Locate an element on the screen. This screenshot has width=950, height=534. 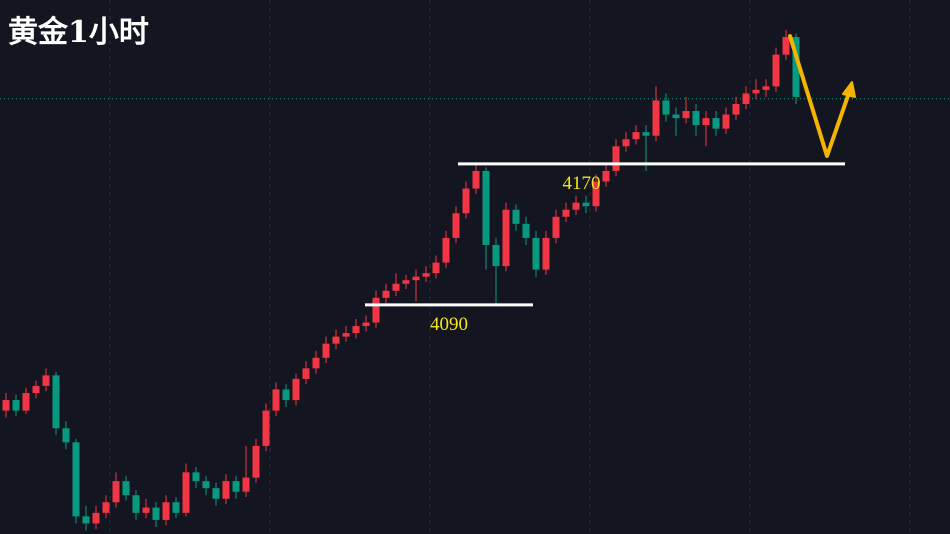
arrow-head is located at coordinates (849, 89).